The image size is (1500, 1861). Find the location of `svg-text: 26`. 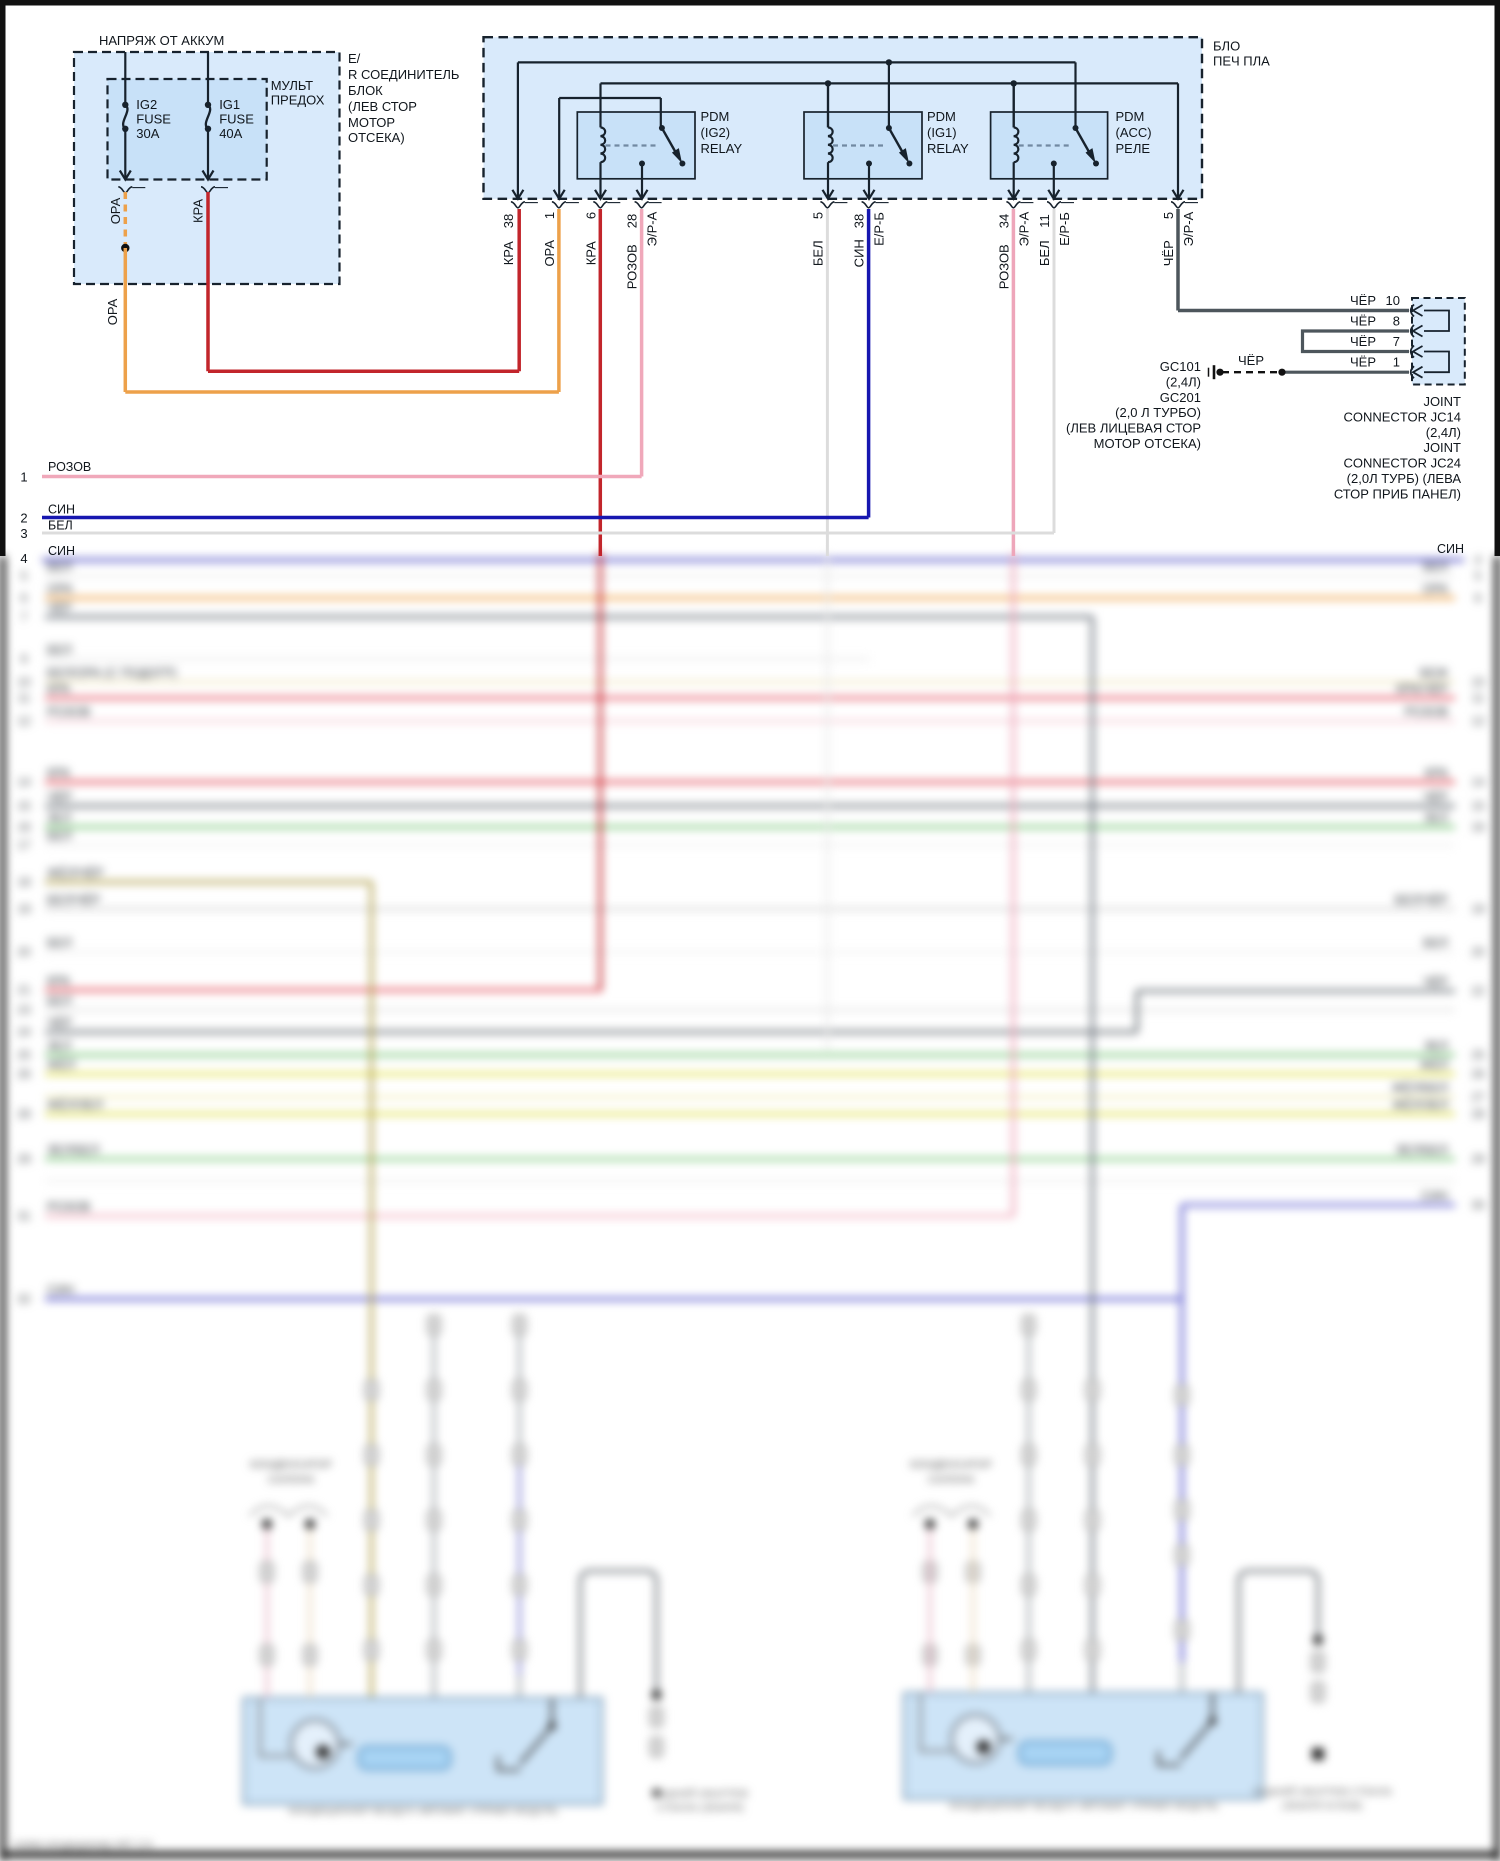

svg-text: 26 is located at coordinates (24, 1074).